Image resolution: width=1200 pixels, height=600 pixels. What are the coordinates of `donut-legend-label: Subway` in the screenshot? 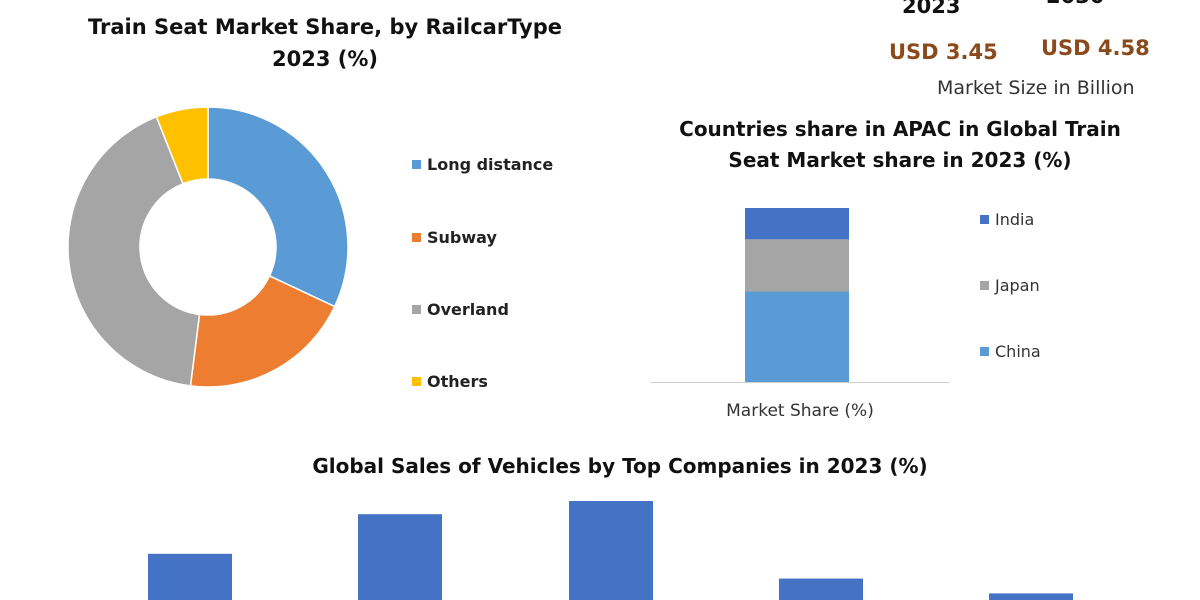 It's located at (462, 237).